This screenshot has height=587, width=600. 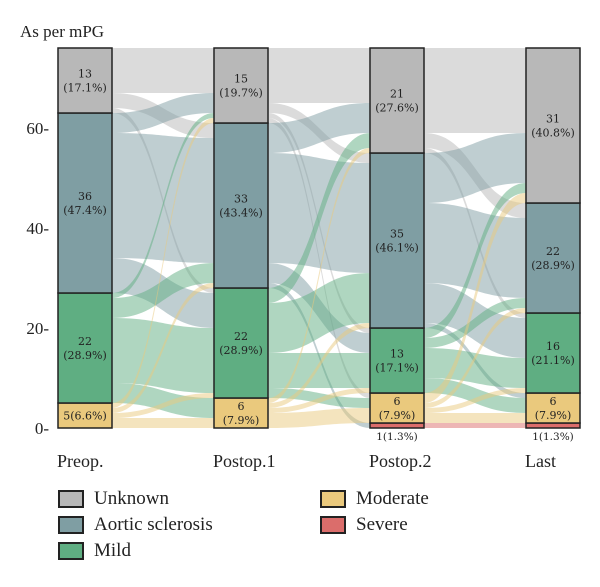 What do you see at coordinates (112, 550) in the screenshot?
I see `legend-label: Mild` at bounding box center [112, 550].